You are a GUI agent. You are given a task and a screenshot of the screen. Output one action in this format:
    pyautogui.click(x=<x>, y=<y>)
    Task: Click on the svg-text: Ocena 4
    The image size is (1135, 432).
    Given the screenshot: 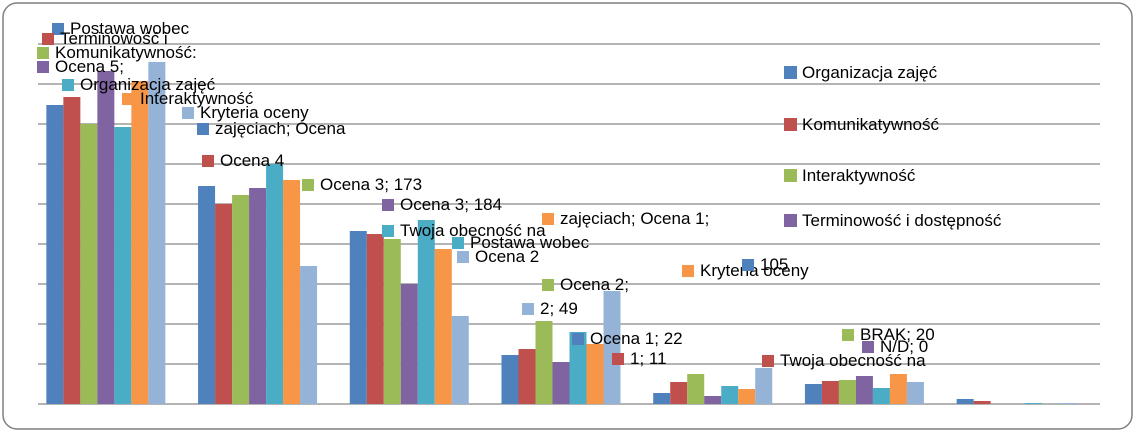 What is the action you would take?
    pyautogui.click(x=252, y=160)
    